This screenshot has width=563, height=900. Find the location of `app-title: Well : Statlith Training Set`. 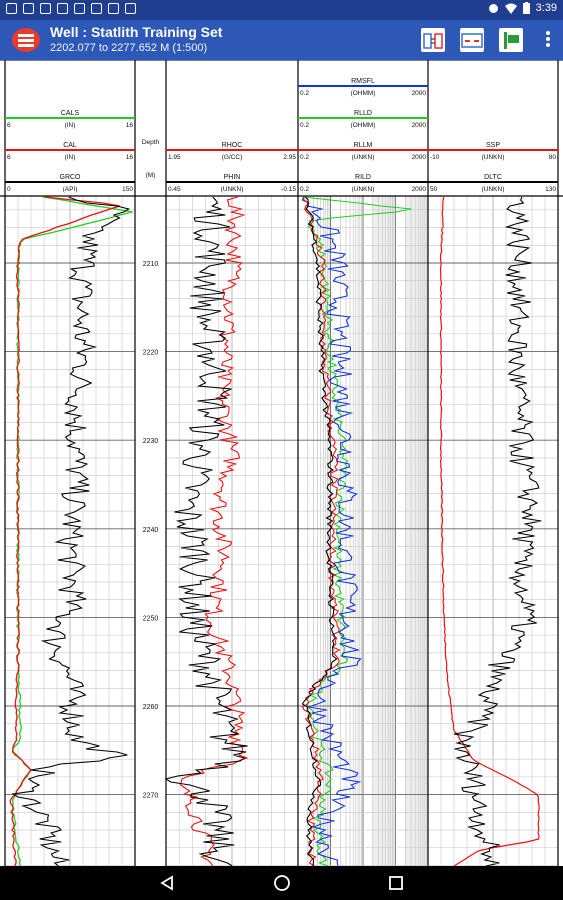

app-title: Well : Statlith Training Set is located at coordinates (136, 32).